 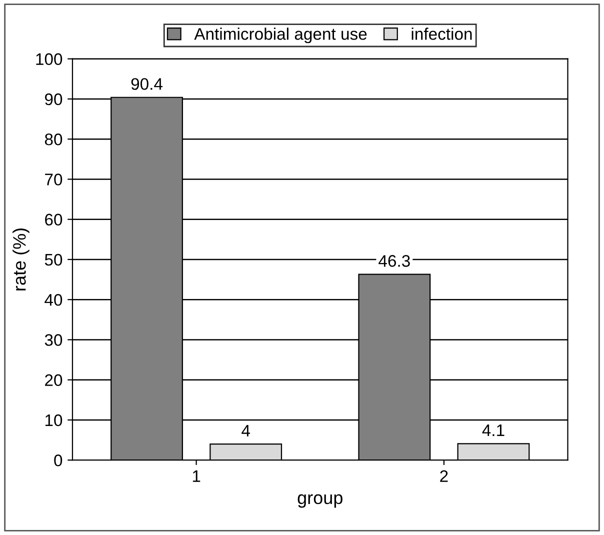 What do you see at coordinates (442, 34) in the screenshot?
I see `legend-label: infection` at bounding box center [442, 34].